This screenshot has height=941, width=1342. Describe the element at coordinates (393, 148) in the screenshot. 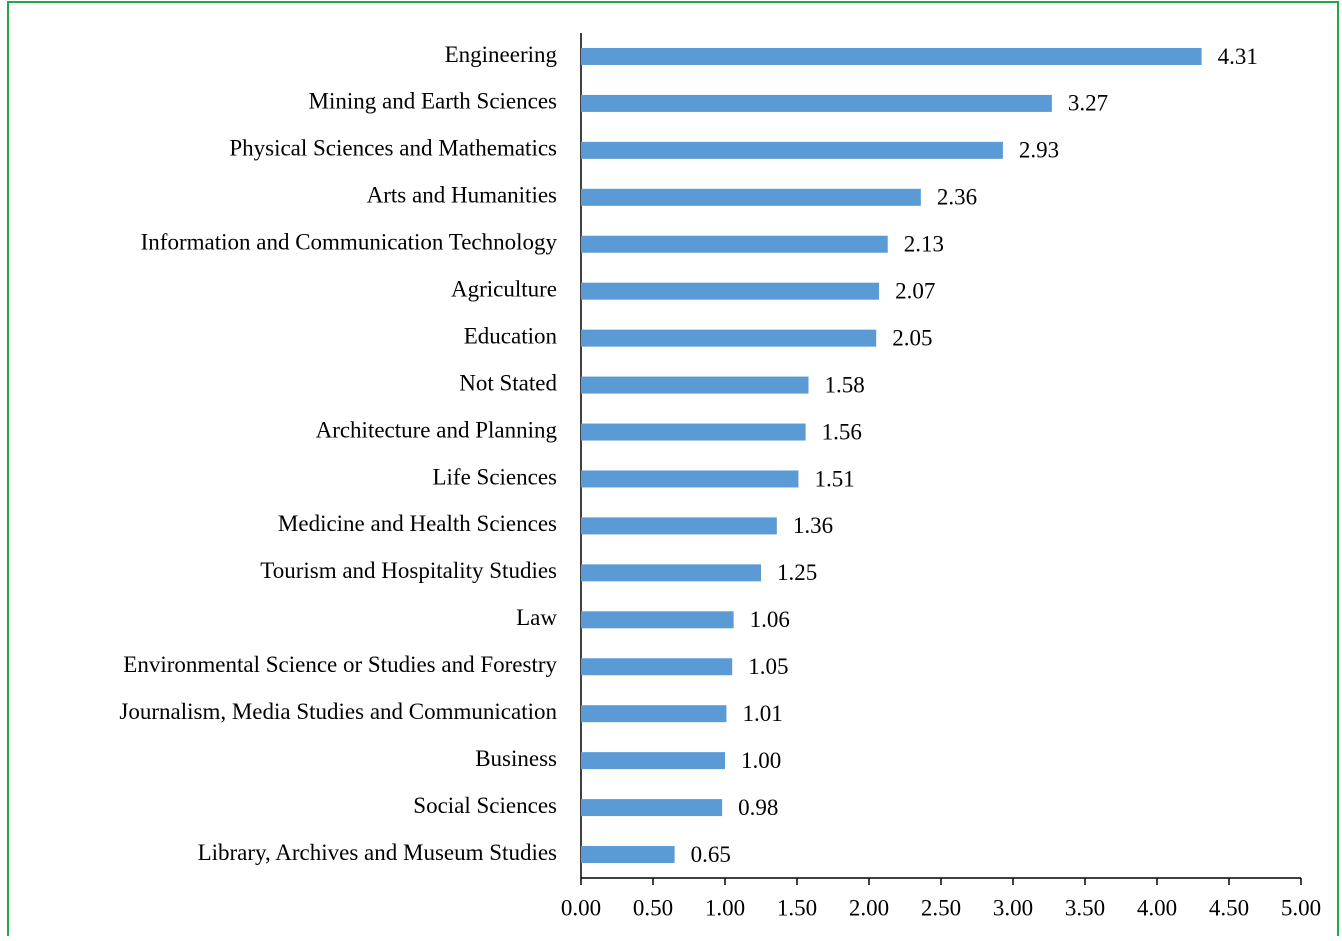

I see `y-tick-label: Physical Sciences and Mathematics` at that location.